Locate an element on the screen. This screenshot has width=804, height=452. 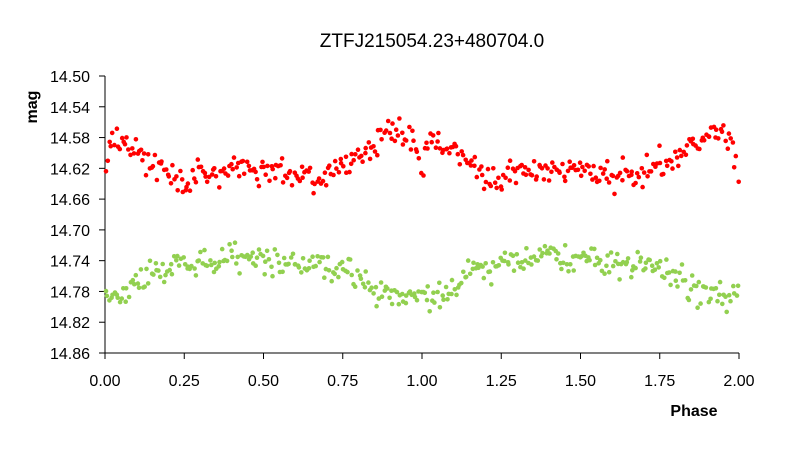
x-tick-label: 1.75 is located at coordinates (659, 381).